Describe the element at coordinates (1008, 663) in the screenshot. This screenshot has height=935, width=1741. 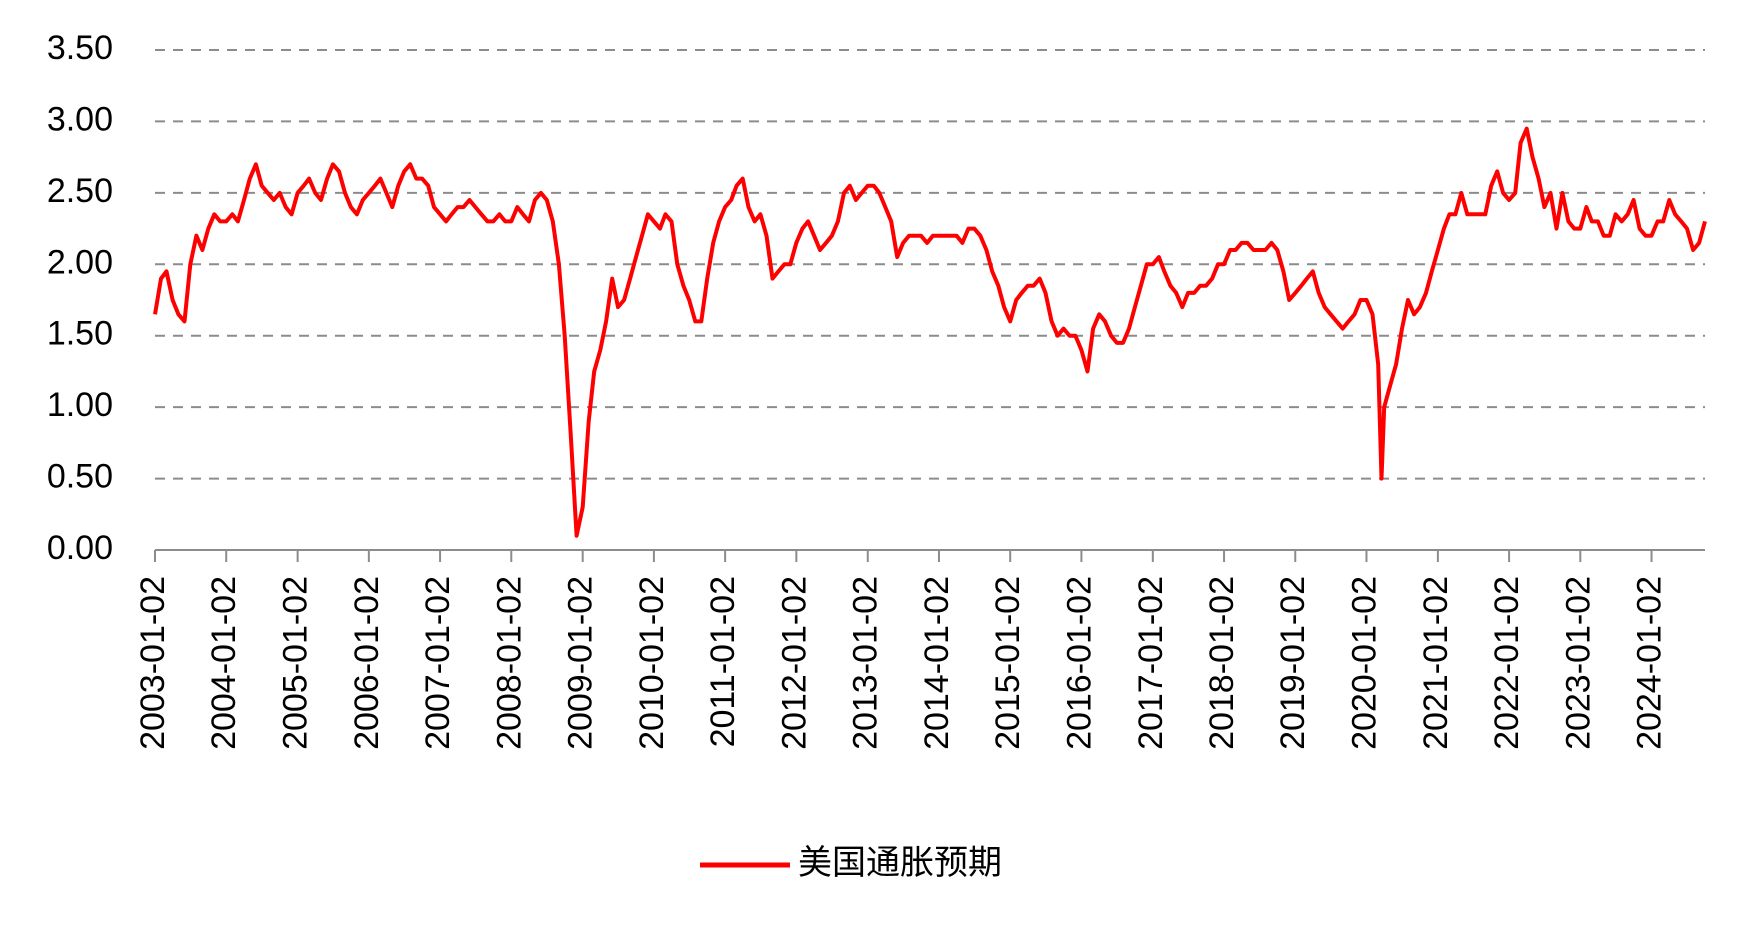
I see `x-tick-label: 2015-01-02` at that location.